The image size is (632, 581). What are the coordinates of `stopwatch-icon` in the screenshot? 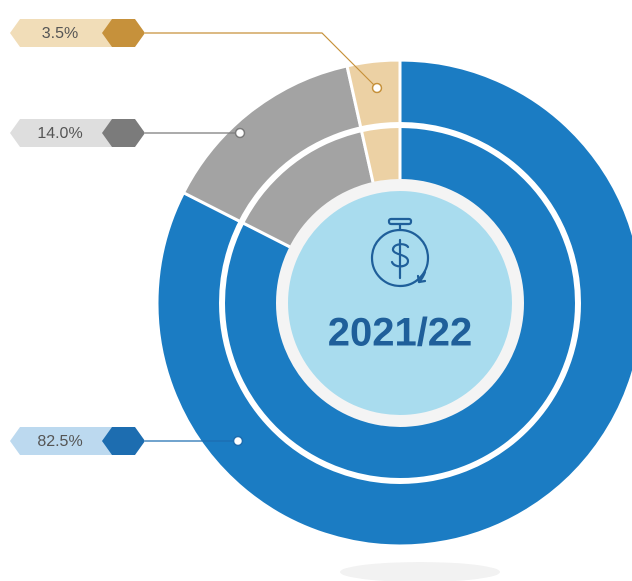 It's located at (400, 252).